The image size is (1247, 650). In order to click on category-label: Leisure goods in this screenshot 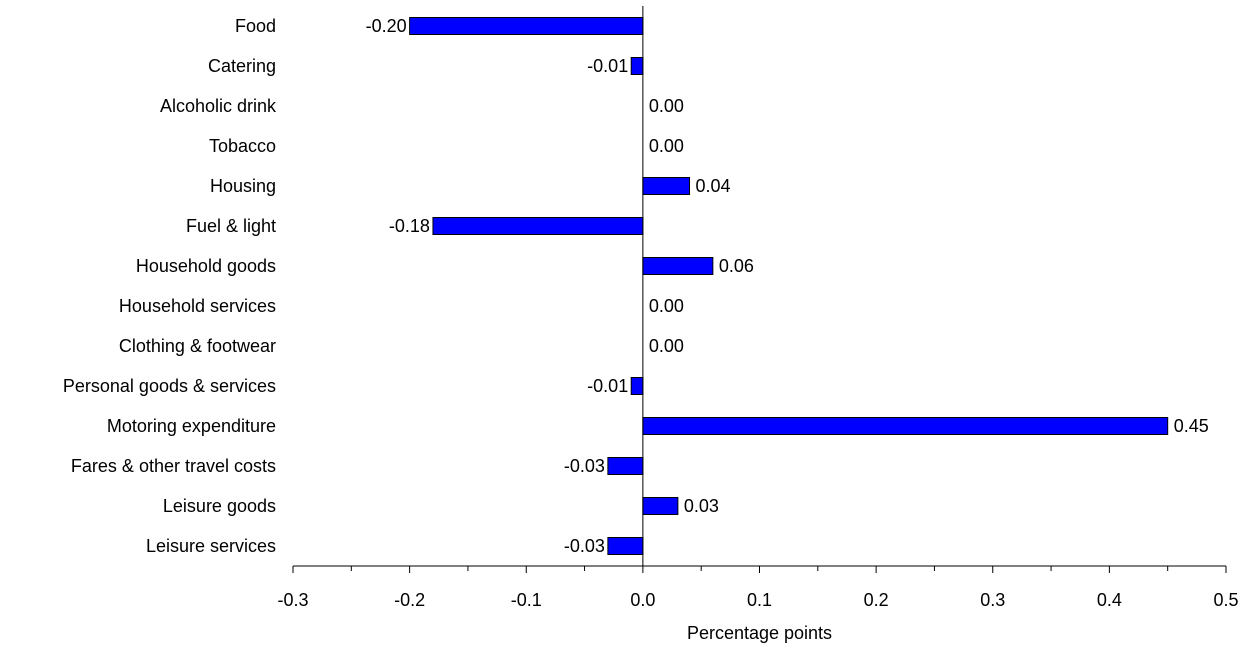, I will do `click(219, 506)`.